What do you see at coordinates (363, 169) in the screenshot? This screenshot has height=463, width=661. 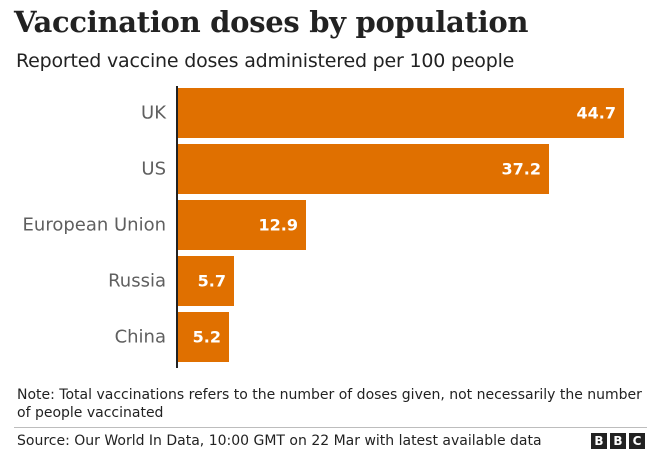 I see `bar-us` at bounding box center [363, 169].